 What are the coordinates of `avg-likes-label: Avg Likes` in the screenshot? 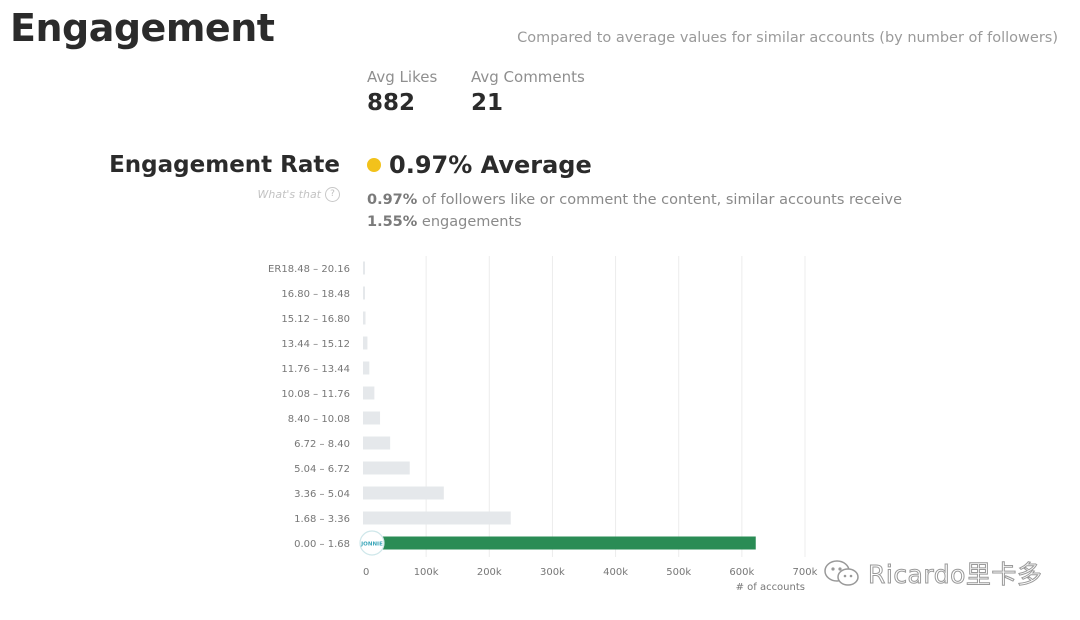 It's located at (402, 77).